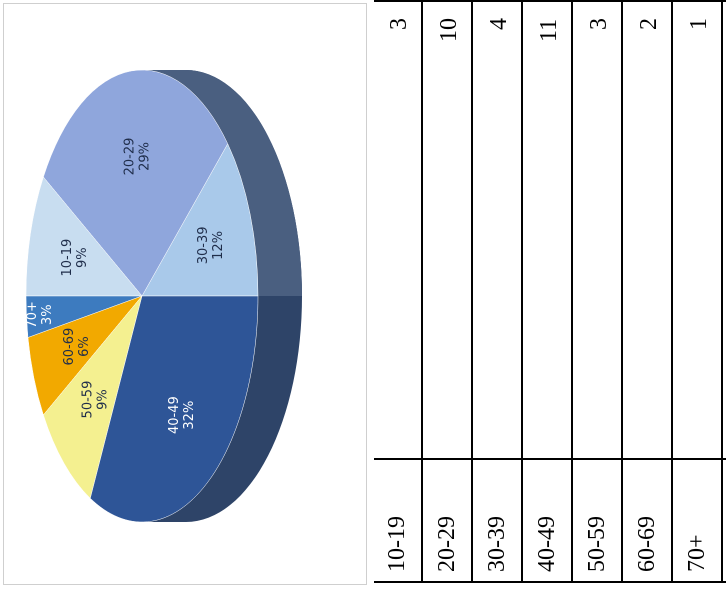 This screenshot has width=726, height=593. Describe the element at coordinates (203, 245) in the screenshot. I see `pie-category-label: 30-39` at that location.